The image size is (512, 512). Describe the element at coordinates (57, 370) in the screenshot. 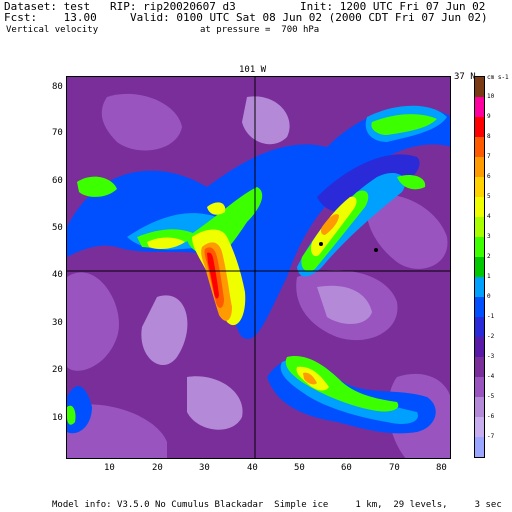

I see `y-tick-label: 20` at that location.